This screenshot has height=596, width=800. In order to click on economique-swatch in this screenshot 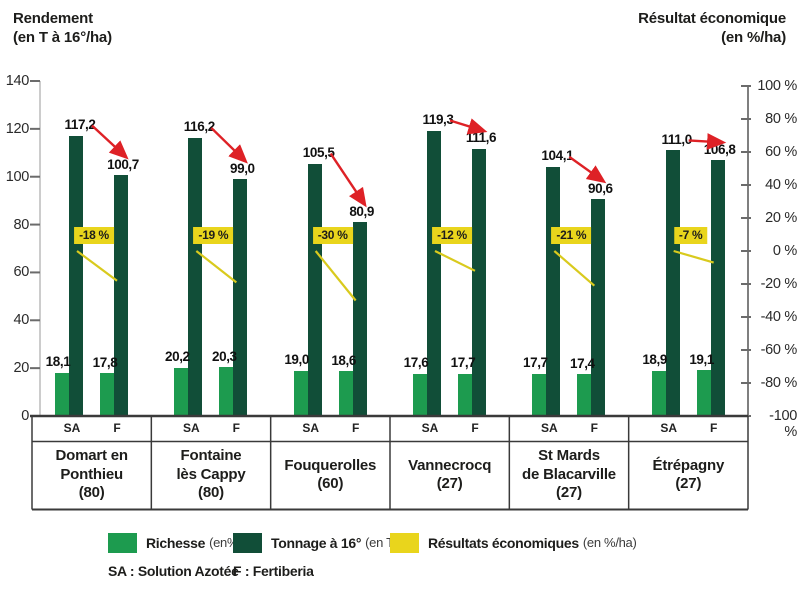, I will do `click(404, 542)`.